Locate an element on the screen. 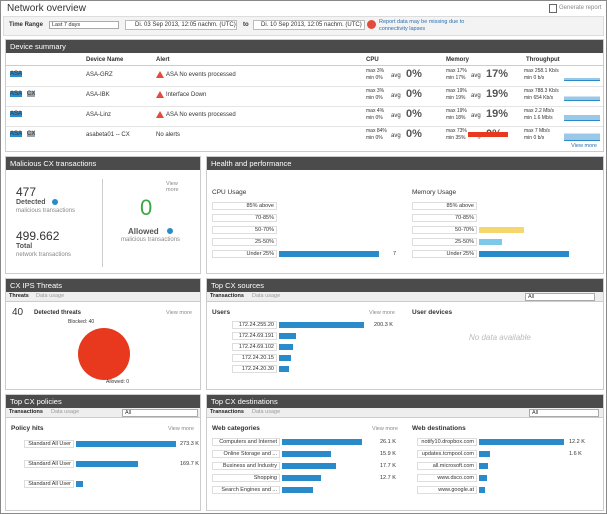 Image resolution: width=607 pixels, height=514 pixels. to-box is located at coordinates (309, 25).